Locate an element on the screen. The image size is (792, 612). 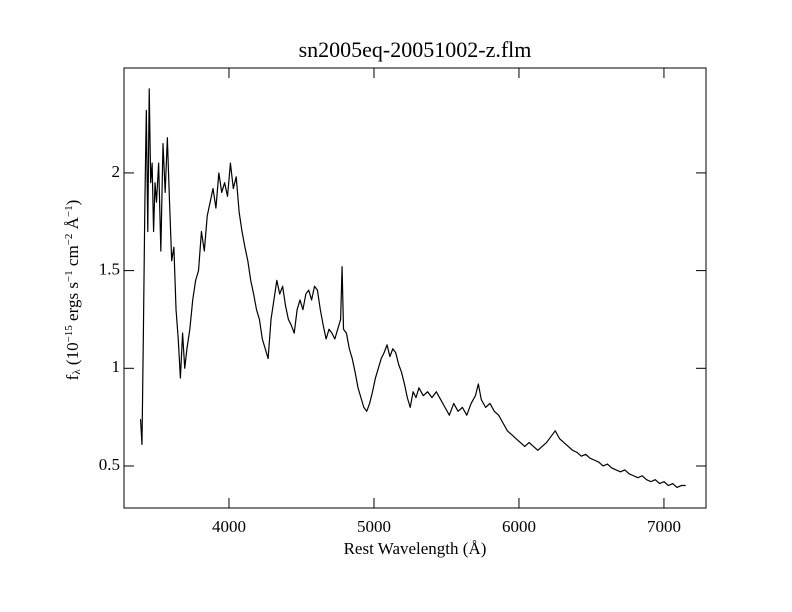
y-axis-label-part: ) is located at coordinates (72, 203).